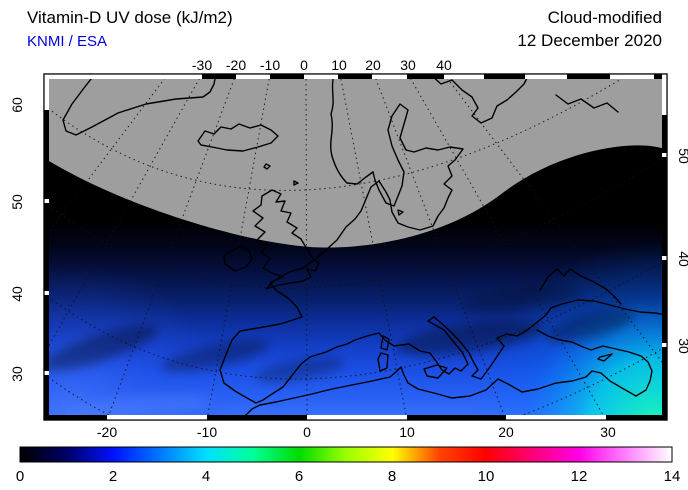 The width and height of the screenshot is (688, 490). Describe the element at coordinates (67, 41) in the screenshot. I see `data-source-label: KNMI / ESA` at that location.